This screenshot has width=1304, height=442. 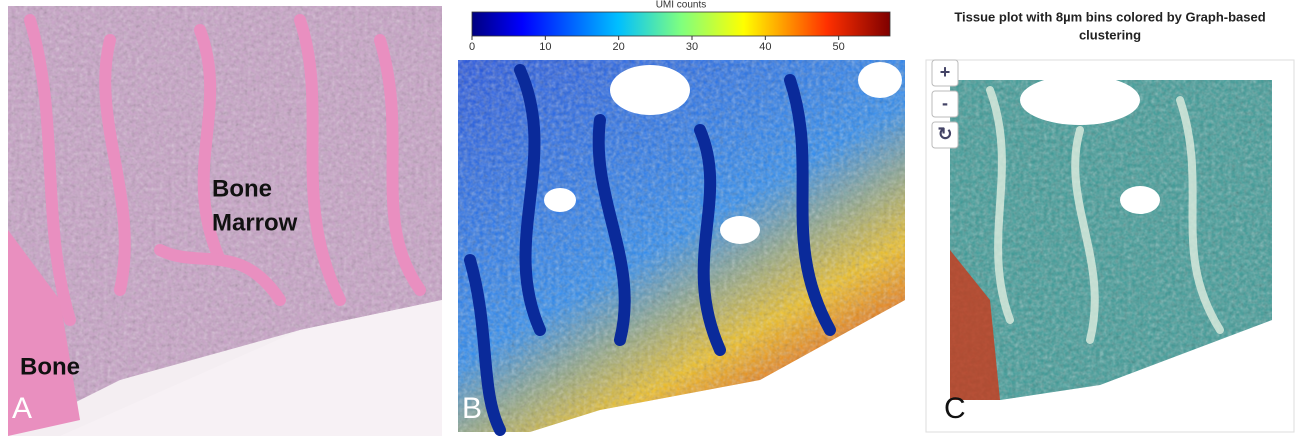 I want to click on label-bone-marrow-2: Marrow, so click(x=255, y=222).